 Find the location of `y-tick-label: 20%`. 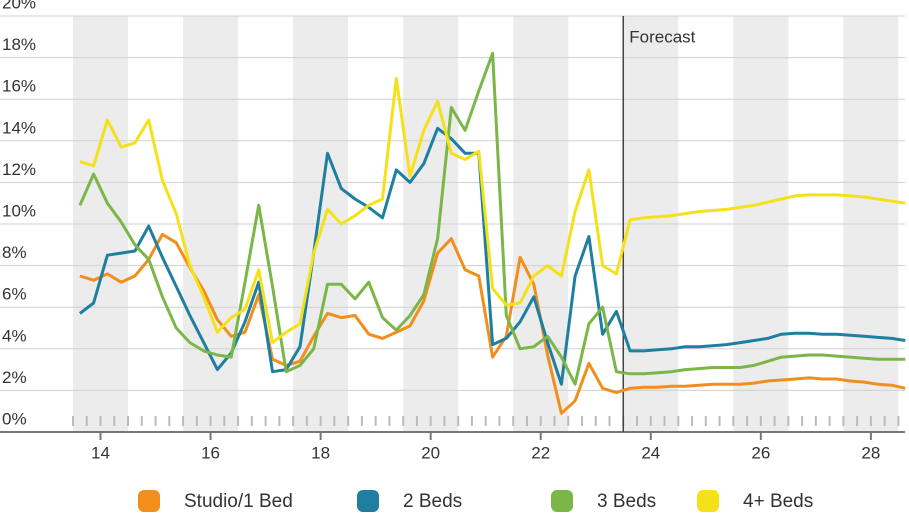

y-tick-label: 20% is located at coordinates (19, 6).